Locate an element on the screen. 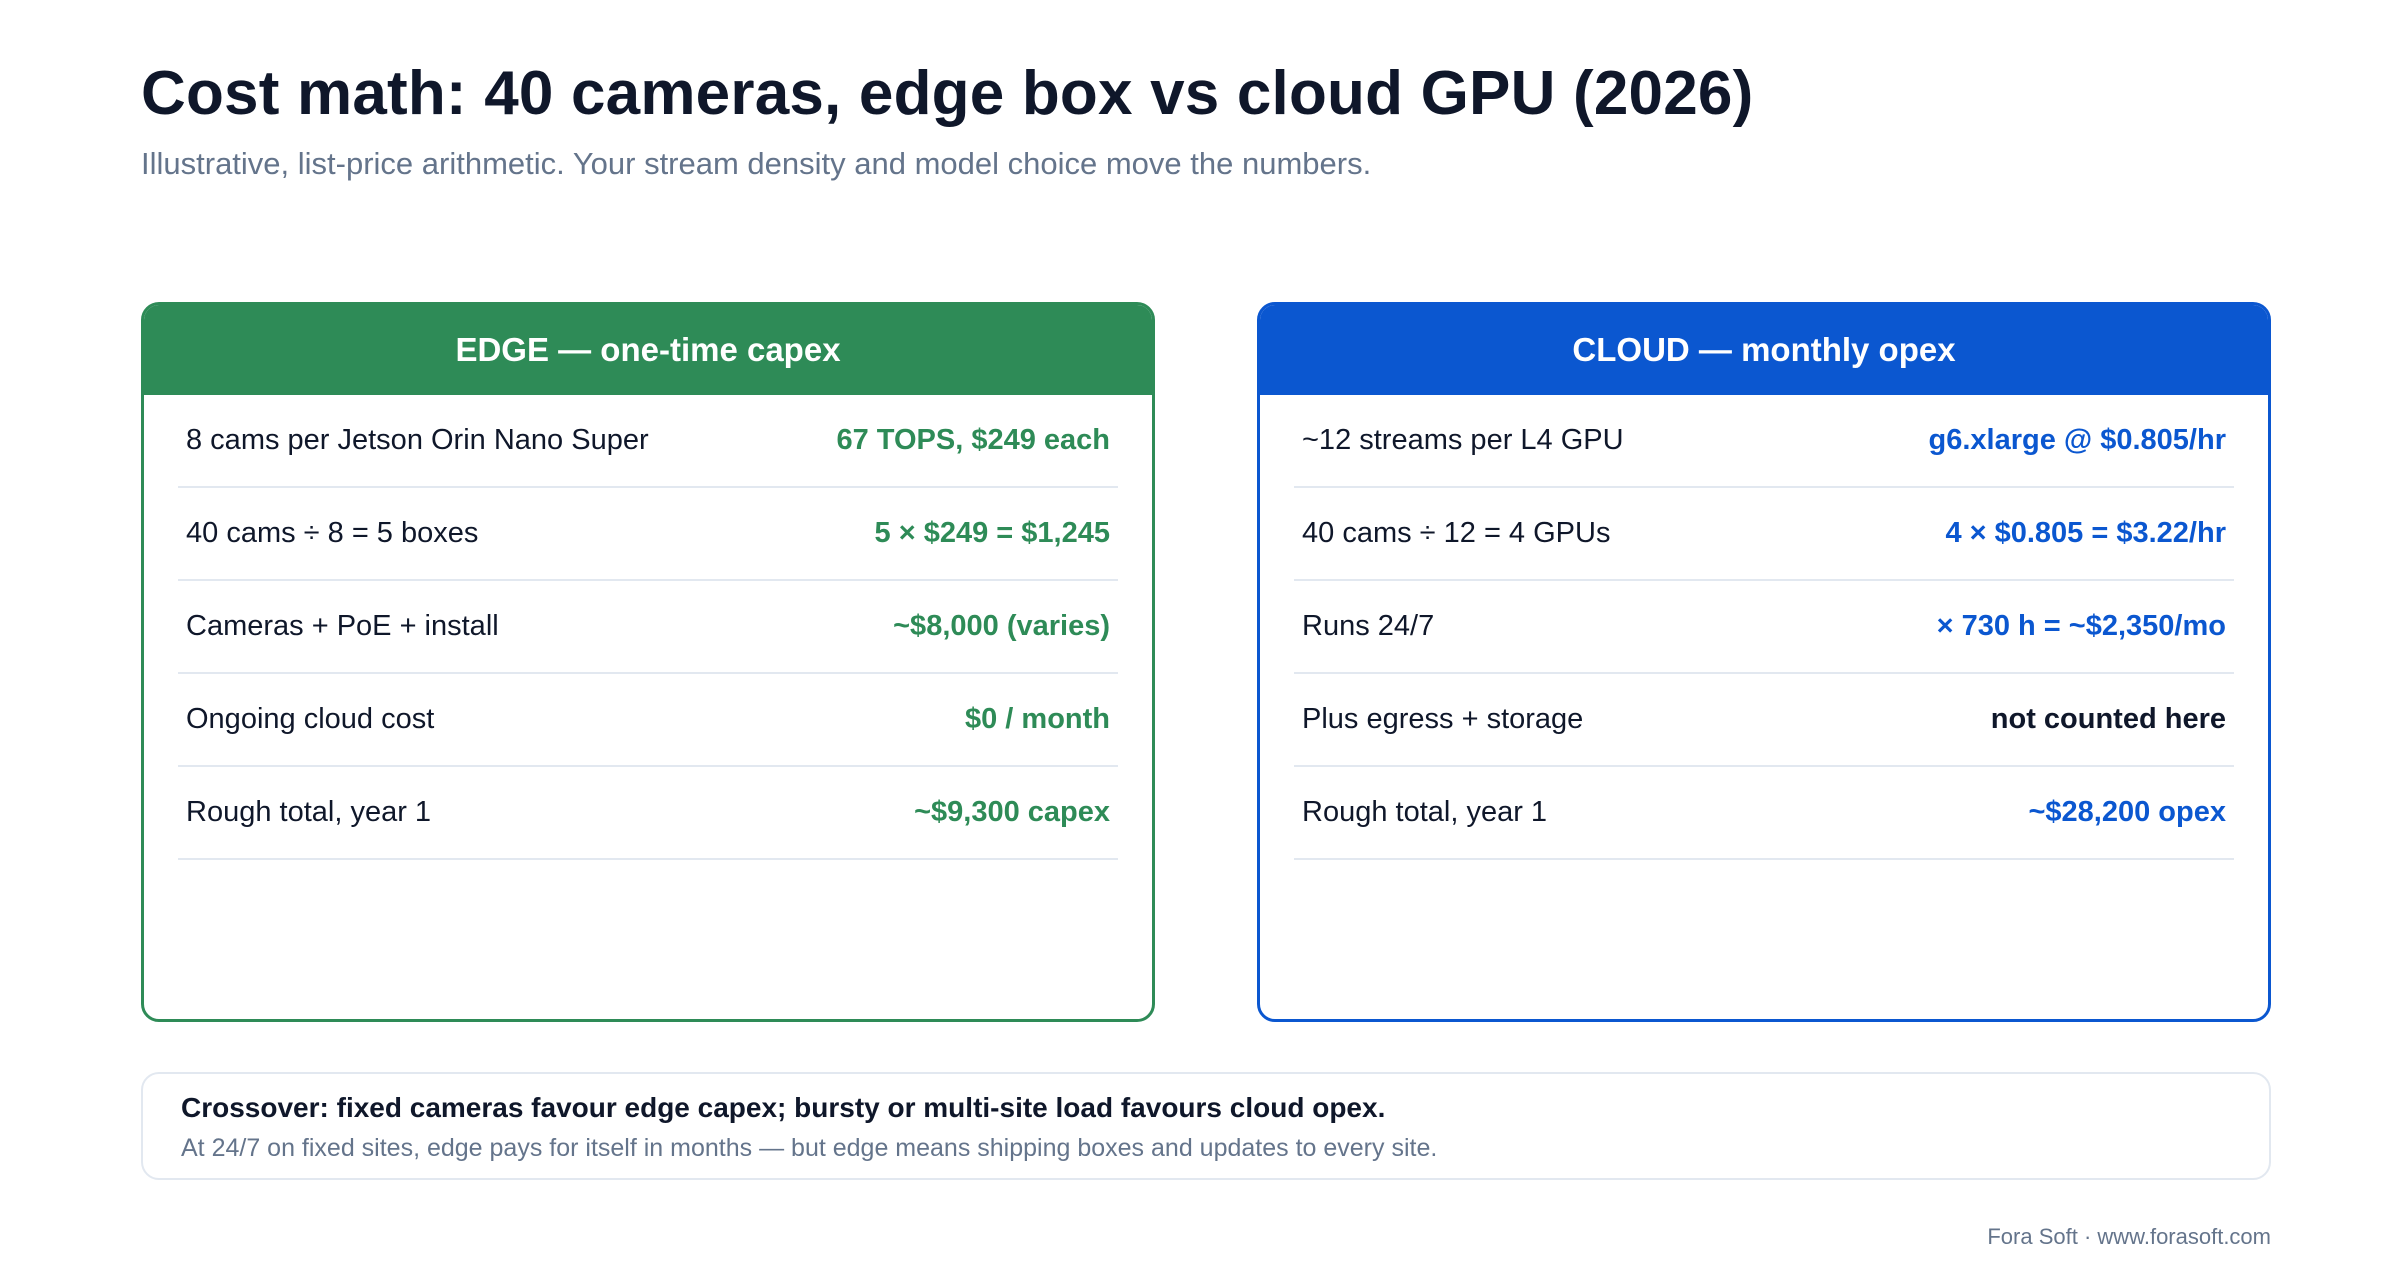 The width and height of the screenshot is (2400, 1280). cloud-row-label: Plus egress + storage is located at coordinates (1443, 719).